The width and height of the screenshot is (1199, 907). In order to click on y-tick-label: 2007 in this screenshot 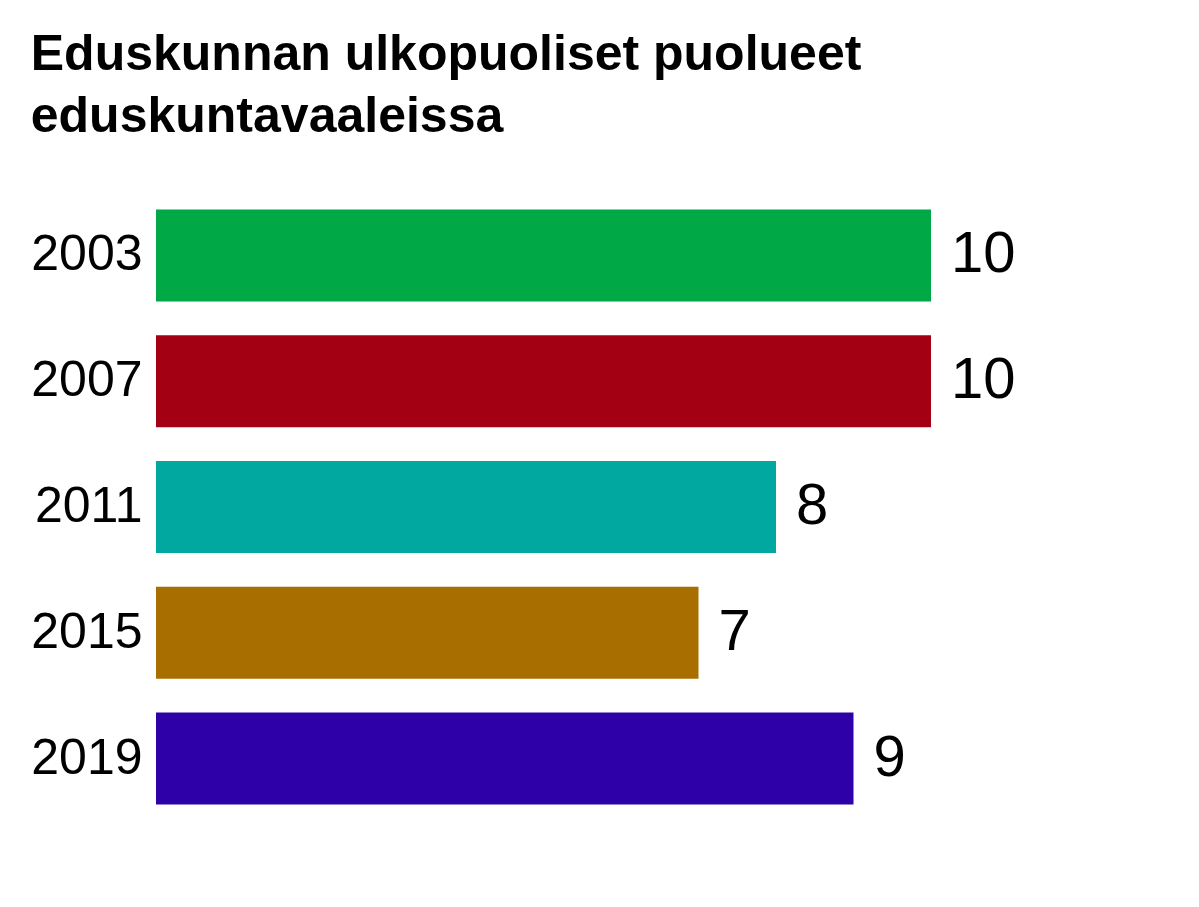, I will do `click(87, 379)`.